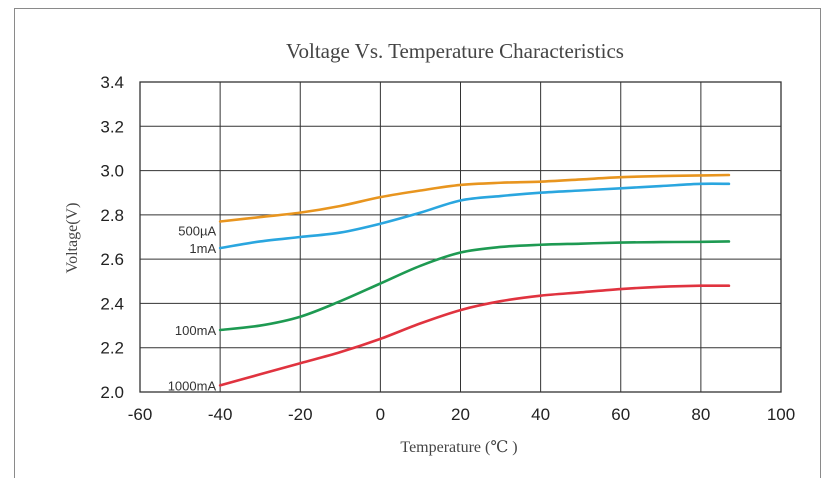  I want to click on y-tick-label: 3.0, so click(112, 171).